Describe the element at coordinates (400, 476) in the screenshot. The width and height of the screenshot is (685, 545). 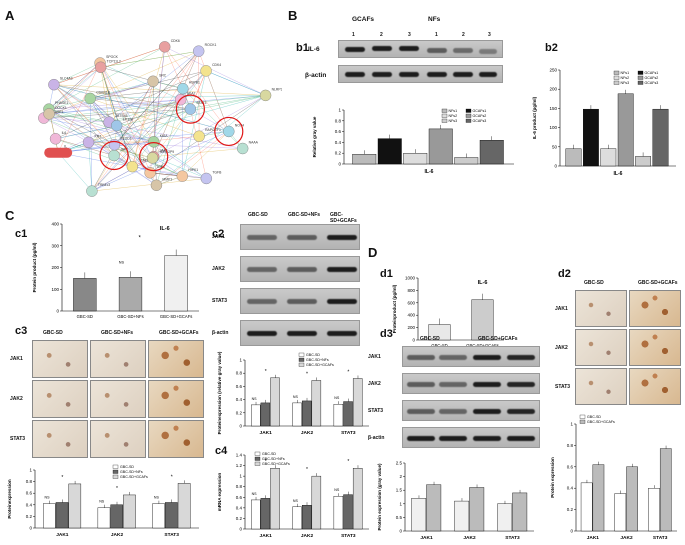
I see `y-tick-label: 2` at that location.